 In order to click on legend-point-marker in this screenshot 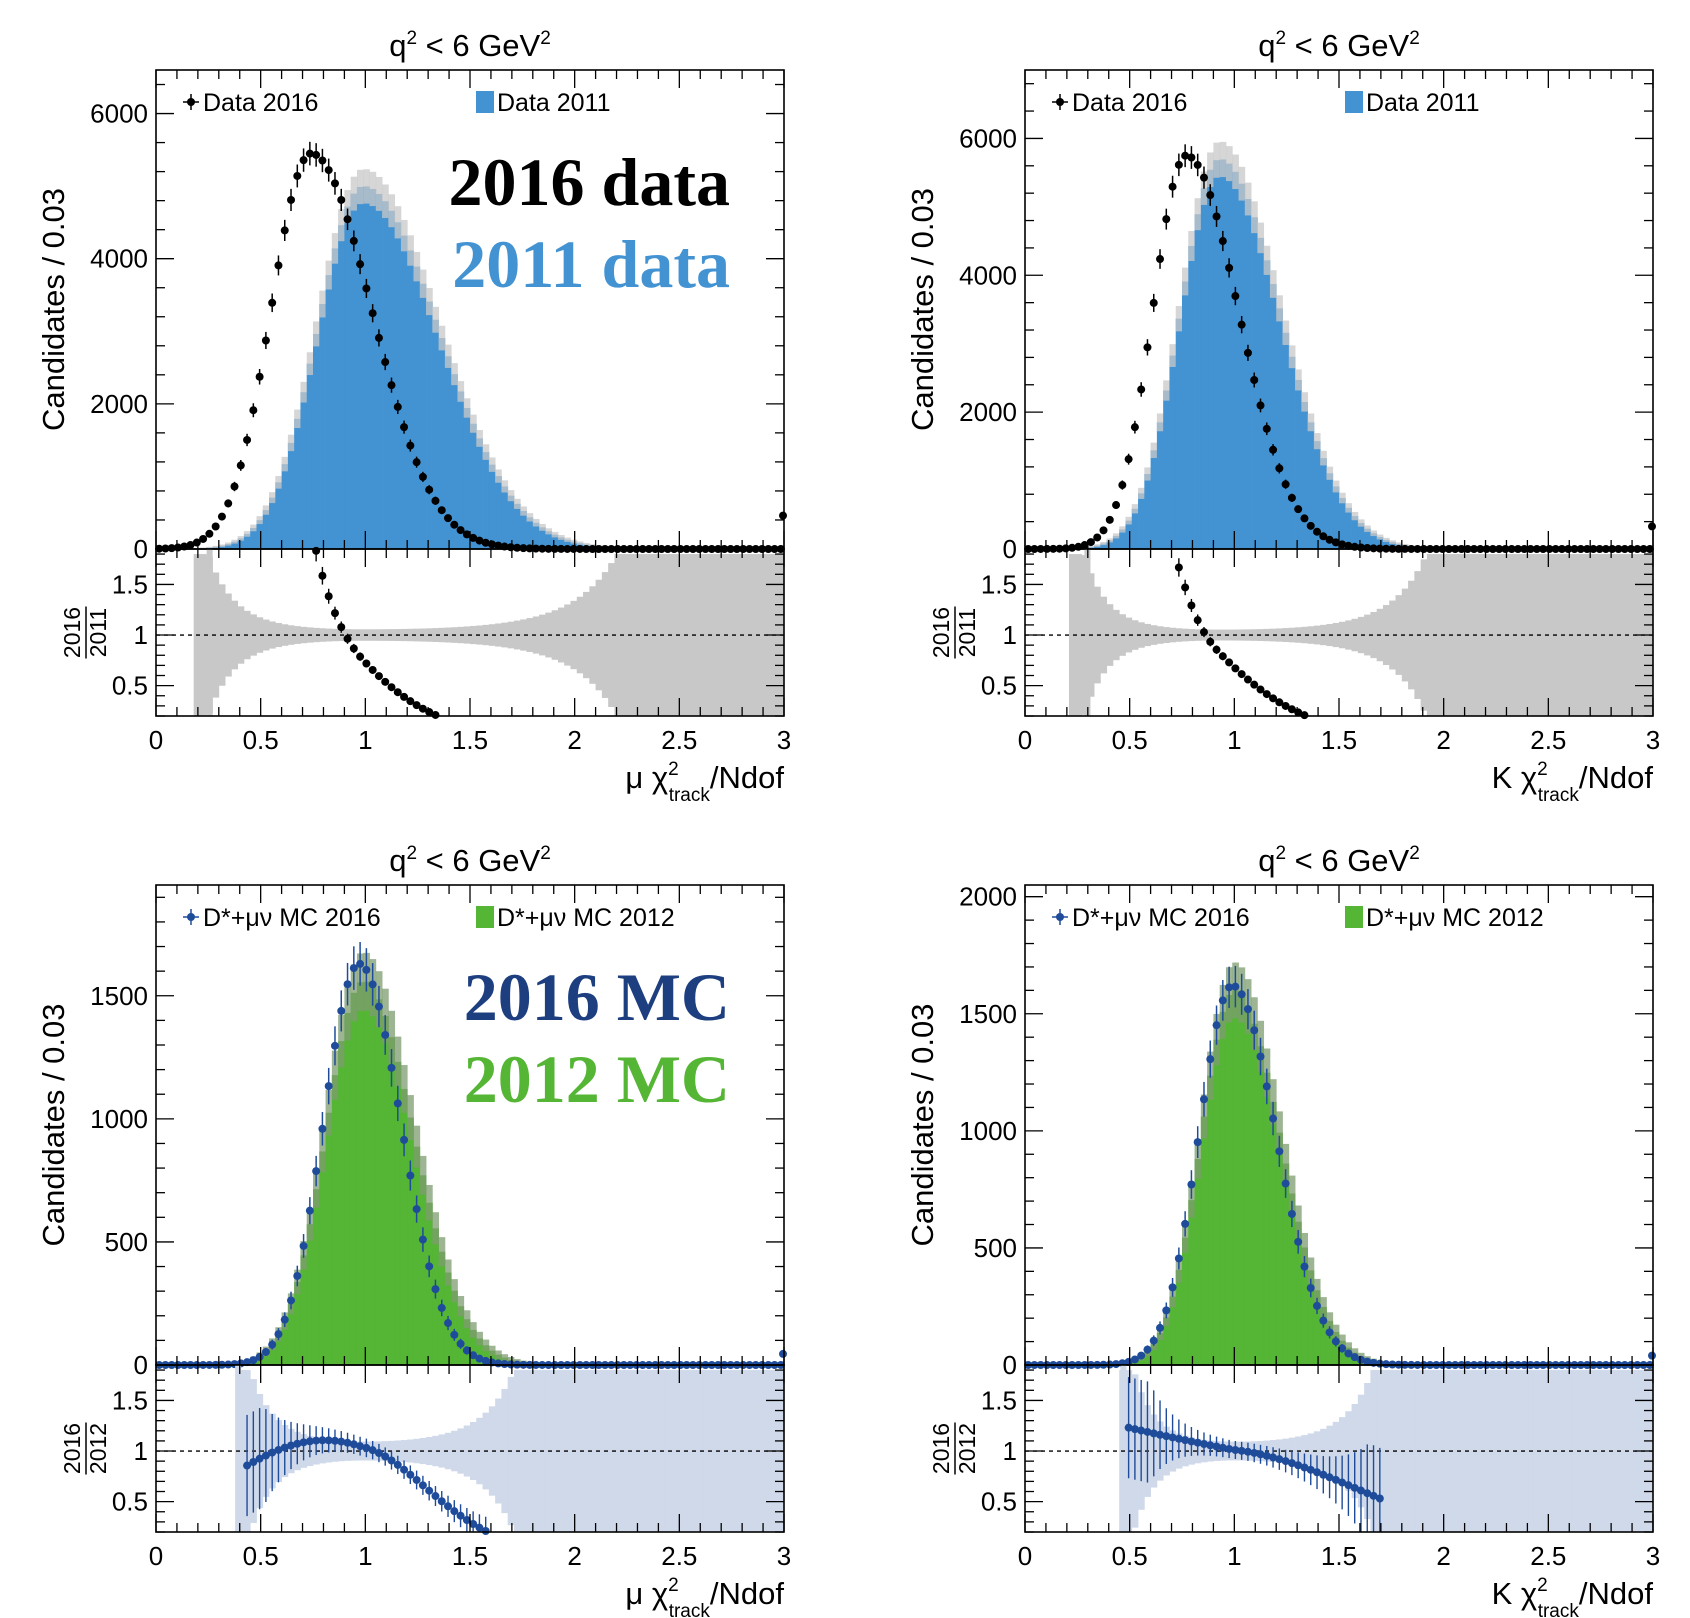, I will do `click(191, 917)`.